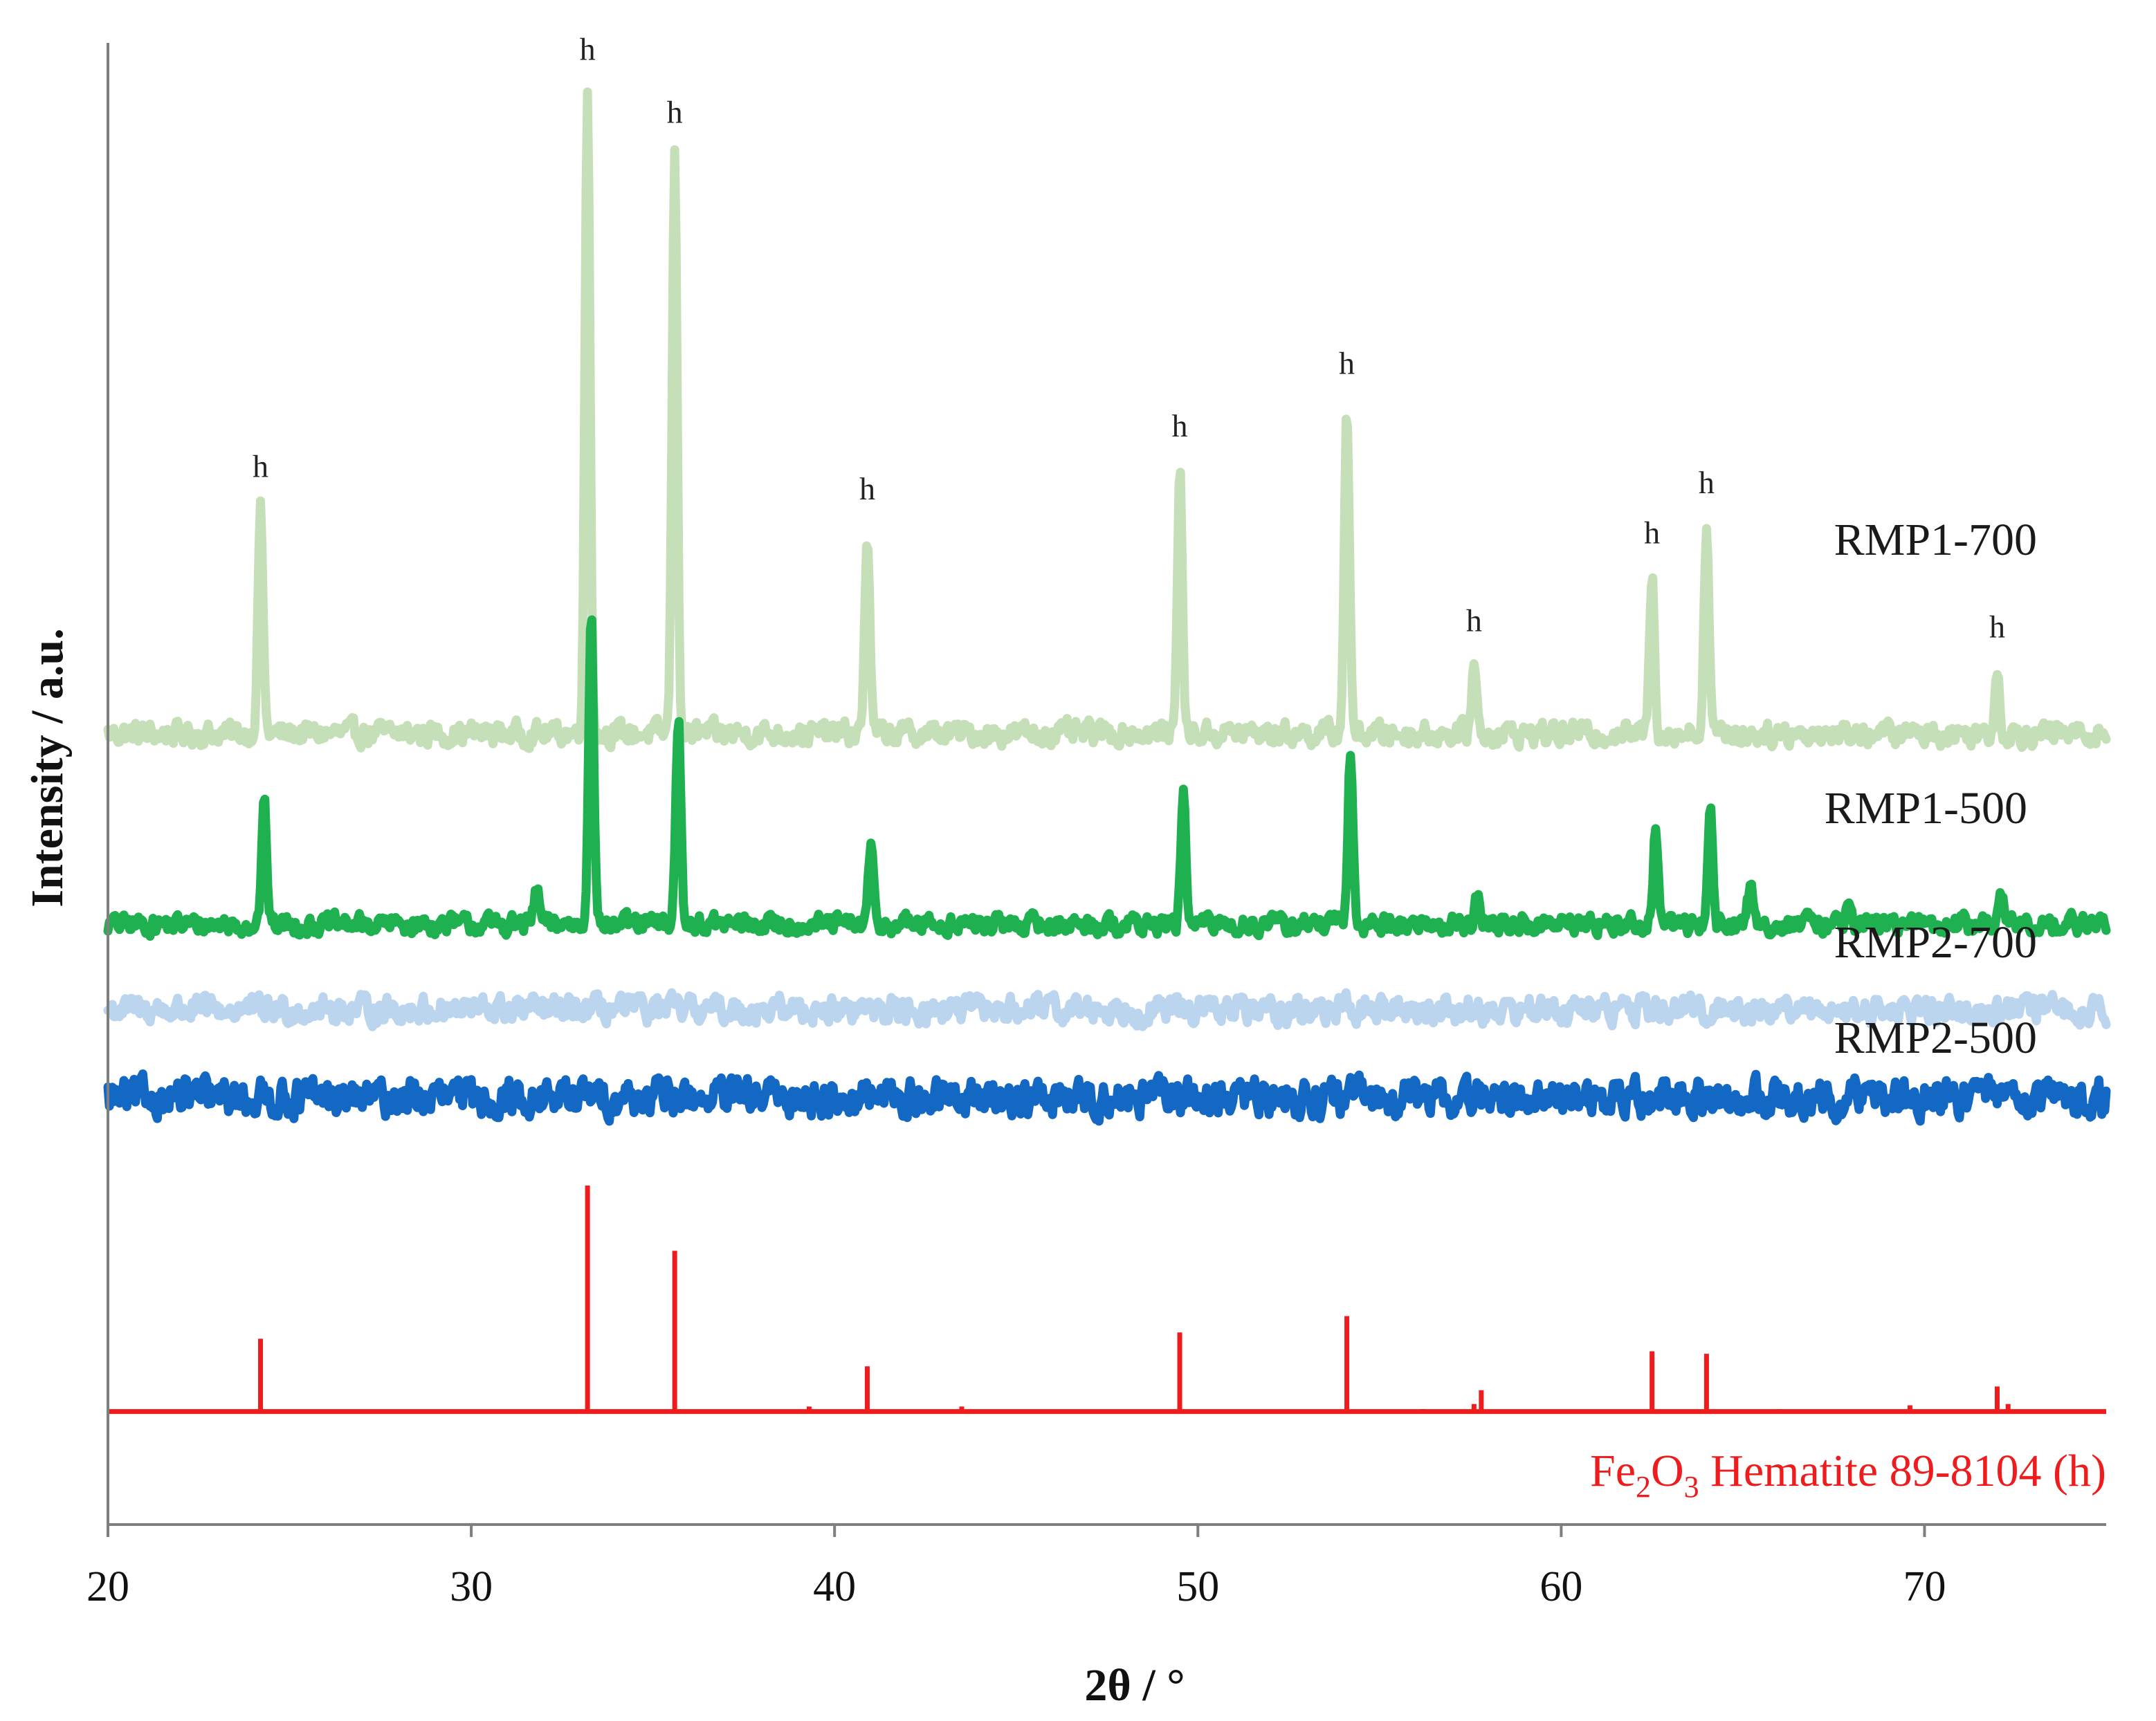  What do you see at coordinates (1134, 1686) in the screenshot?
I see `x-axis-title: 2θ / °` at bounding box center [1134, 1686].